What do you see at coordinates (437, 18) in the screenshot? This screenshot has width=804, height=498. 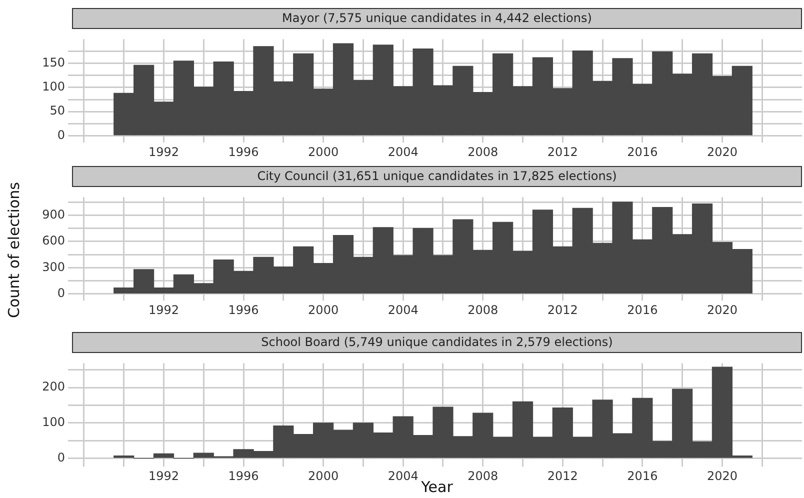 I see `chart-title: Mayor (7,575 unique candidates in 4,442 elections)` at bounding box center [437, 18].